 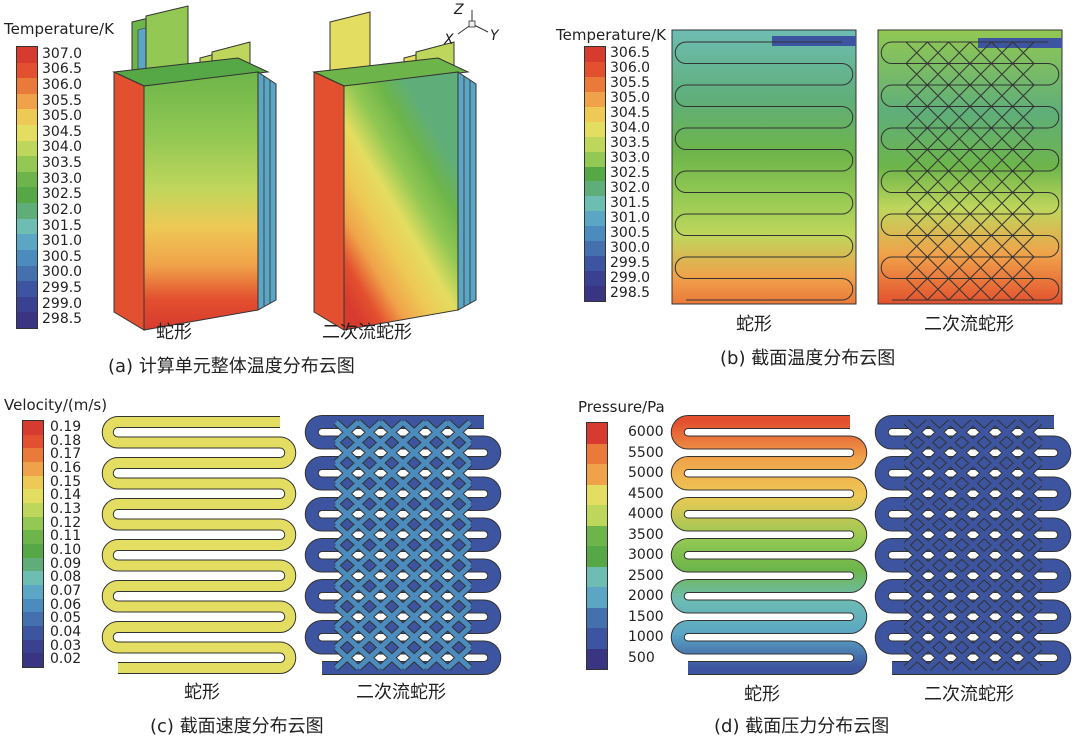 What do you see at coordinates (66, 440) in the screenshot?
I see `colorbar-tick-label: 0.18` at bounding box center [66, 440].